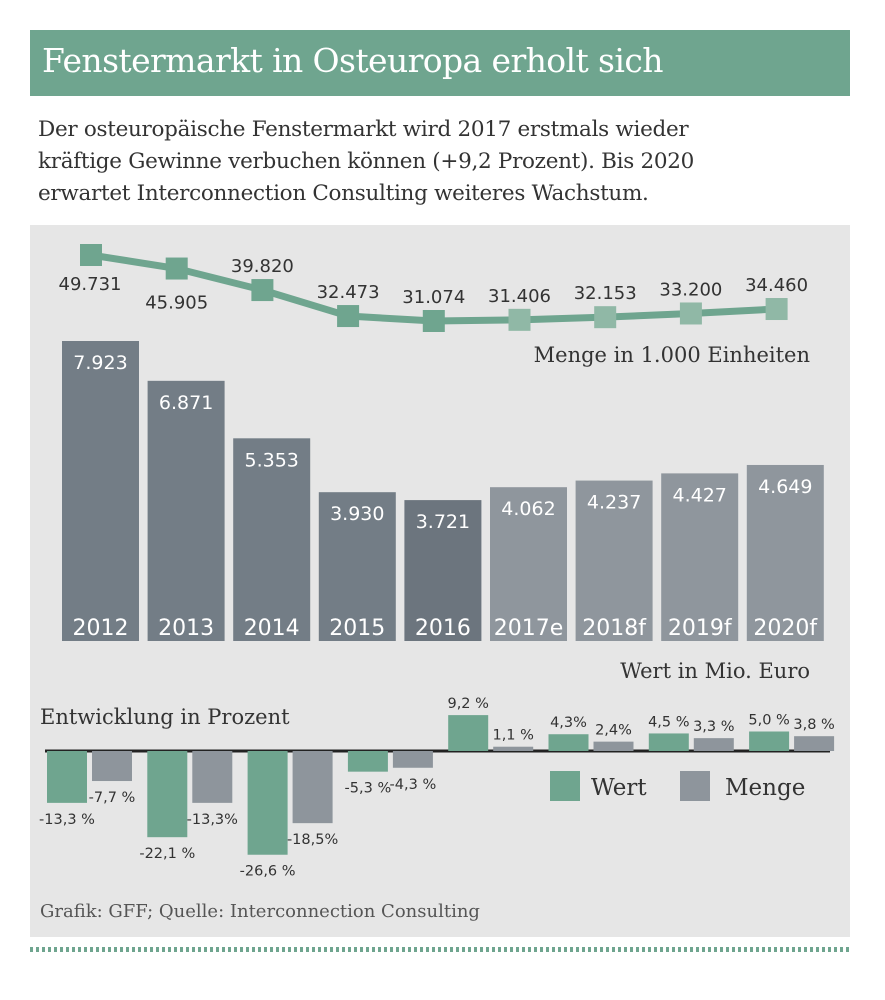 Image resolution: width=885 pixels, height=1000 pixels. I want to click on quantity-label: 32.473, so click(348, 292).